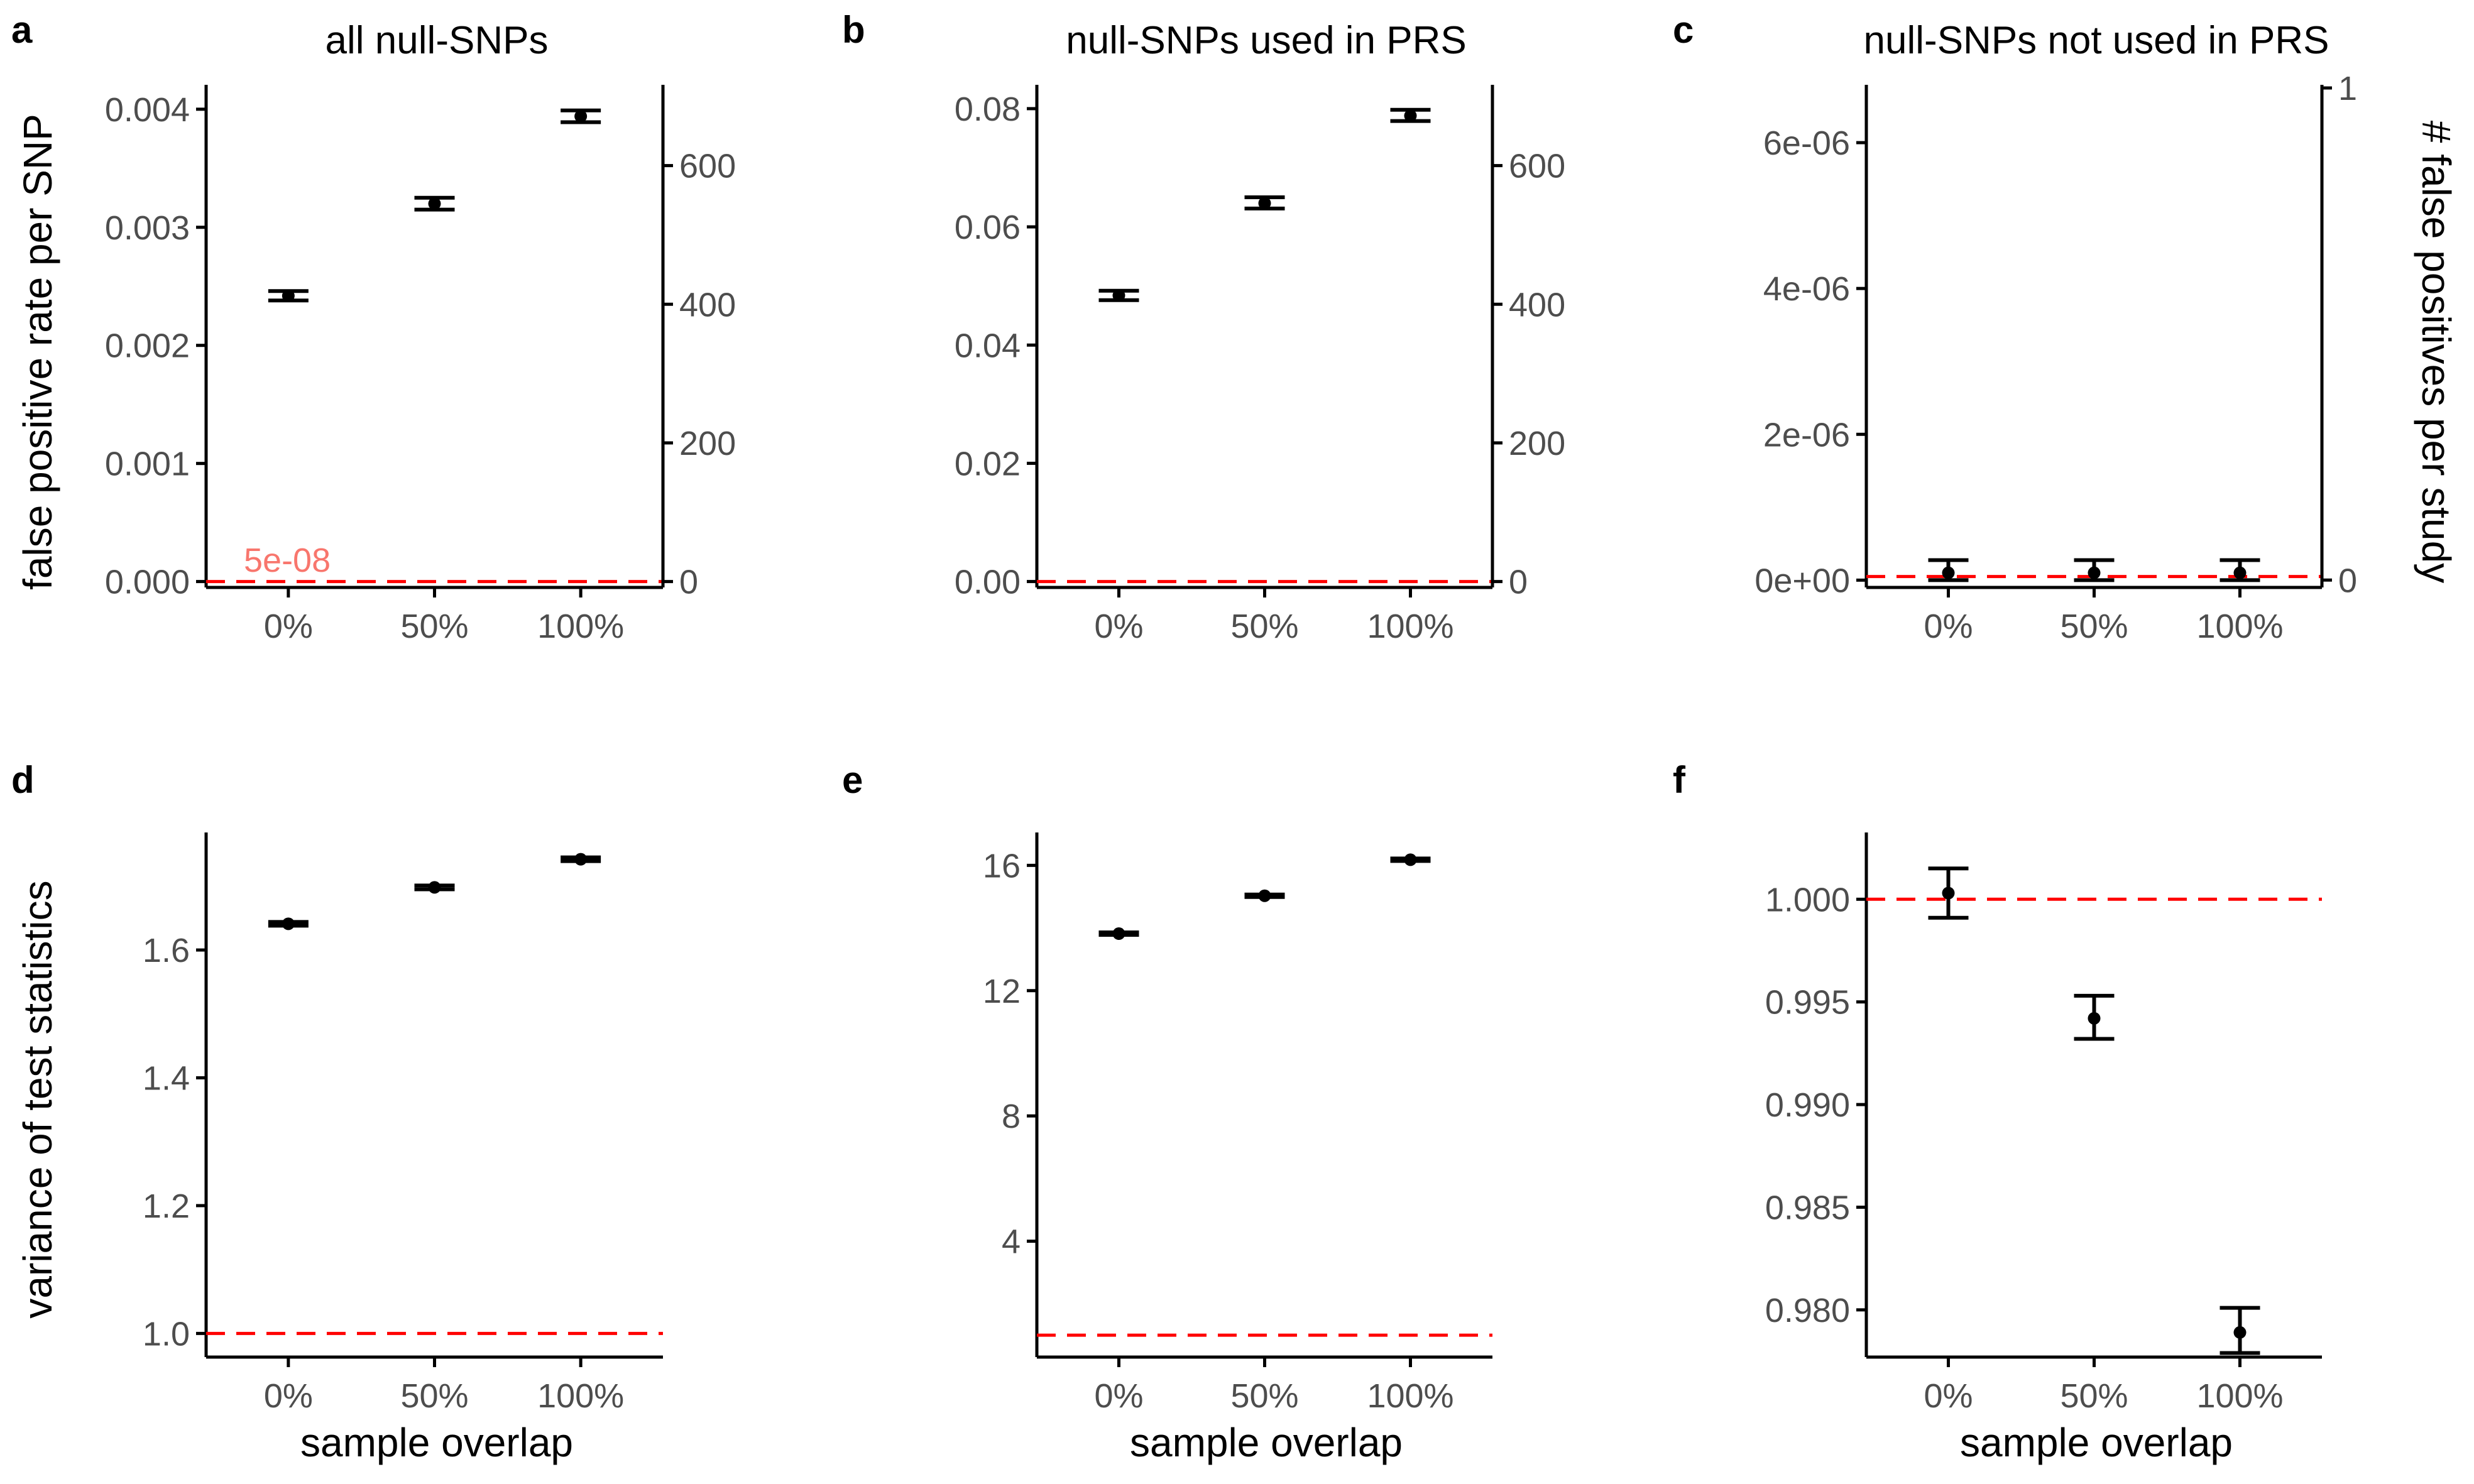 The image size is (2474, 1484). I want to click on x-tick-label-a-2: 100%, so click(580, 626).